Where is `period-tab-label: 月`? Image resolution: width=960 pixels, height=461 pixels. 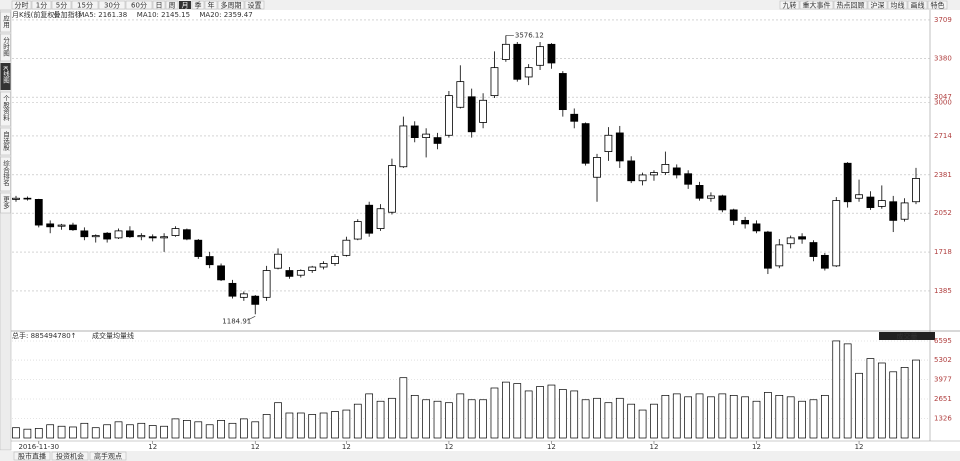
period-tab-label: 月 is located at coordinates (185, 6).